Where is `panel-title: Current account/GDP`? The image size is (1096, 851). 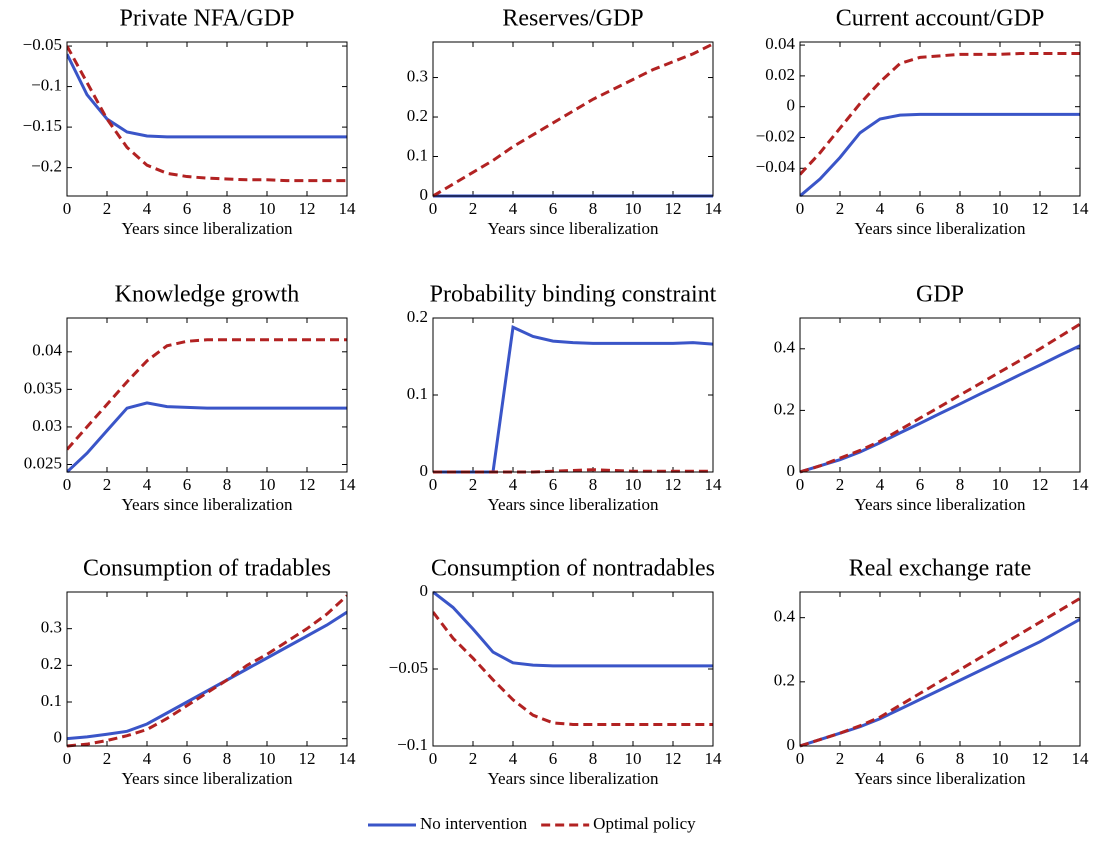 panel-title: Current account/GDP is located at coordinates (940, 19).